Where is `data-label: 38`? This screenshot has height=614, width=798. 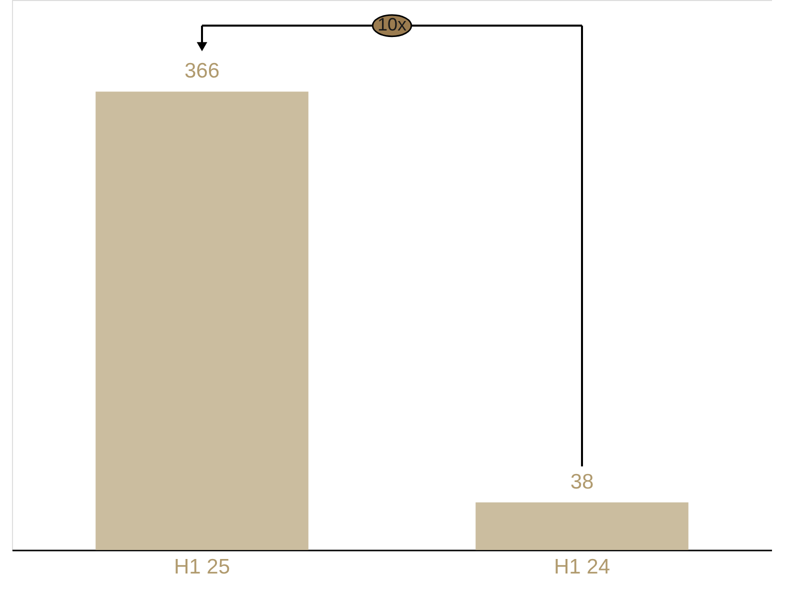
data-label: 38 is located at coordinates (582, 482).